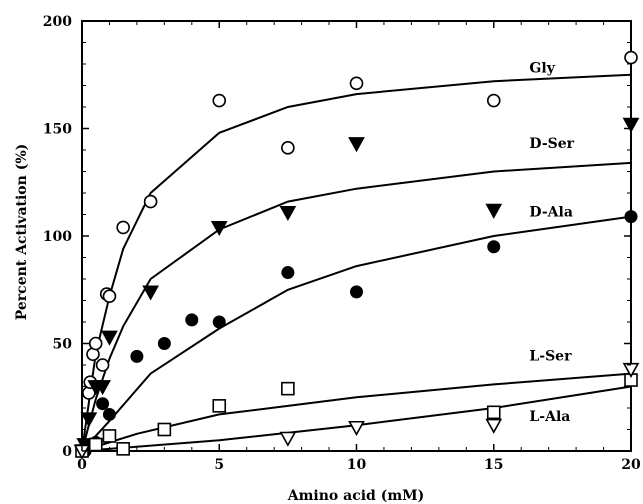 The image size is (643, 504). Describe the element at coordinates (551, 243) in the screenshot. I see `series-labels: Gly D-Ser D-Ala L-Ser L-Ala` at that location.